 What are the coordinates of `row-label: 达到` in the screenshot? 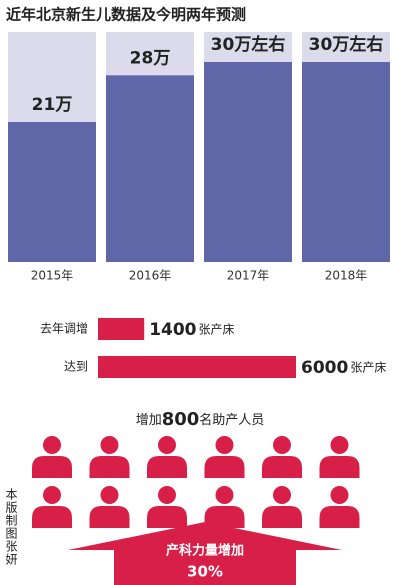 It's located at (76, 367).